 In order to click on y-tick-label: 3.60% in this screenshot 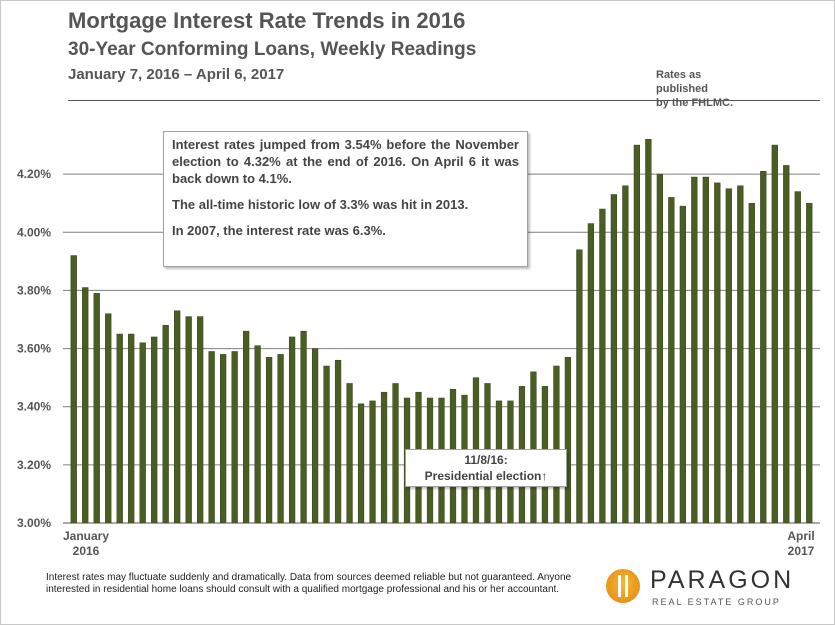, I will do `click(34, 349)`.